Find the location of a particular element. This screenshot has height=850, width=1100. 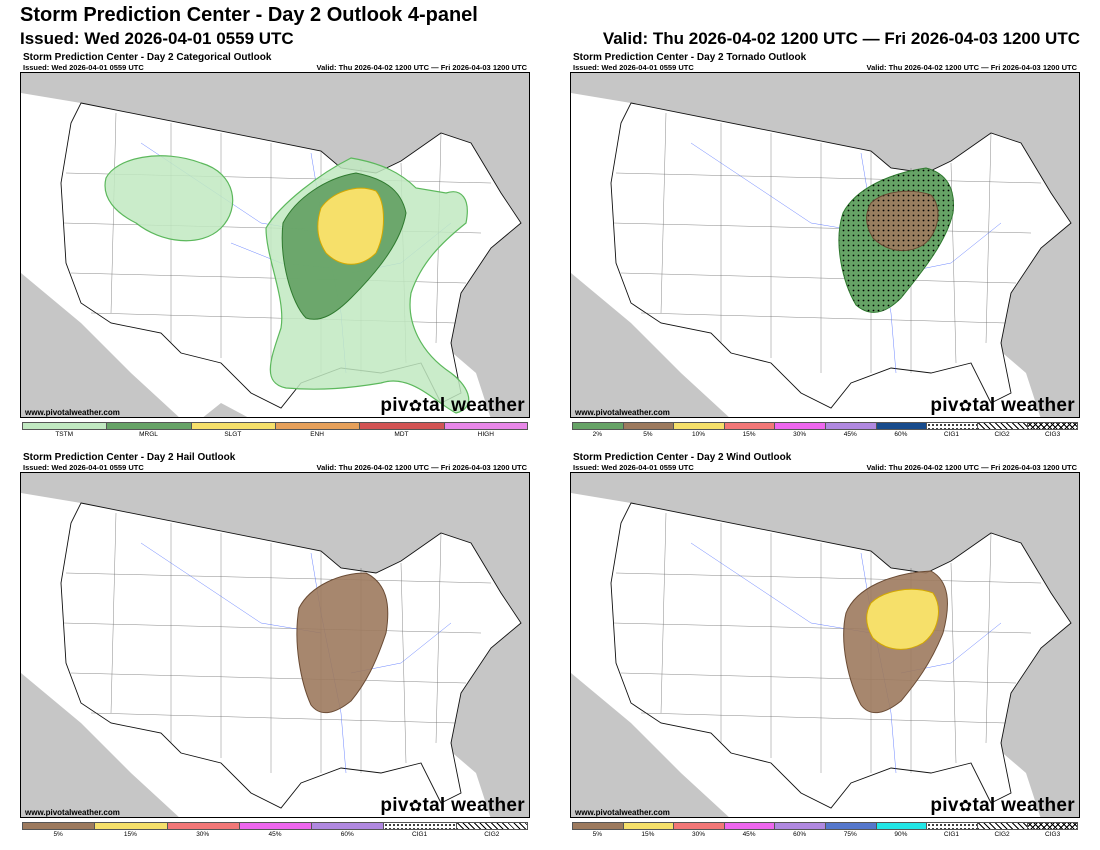

legend-item: SLGT is located at coordinates (232, 432).